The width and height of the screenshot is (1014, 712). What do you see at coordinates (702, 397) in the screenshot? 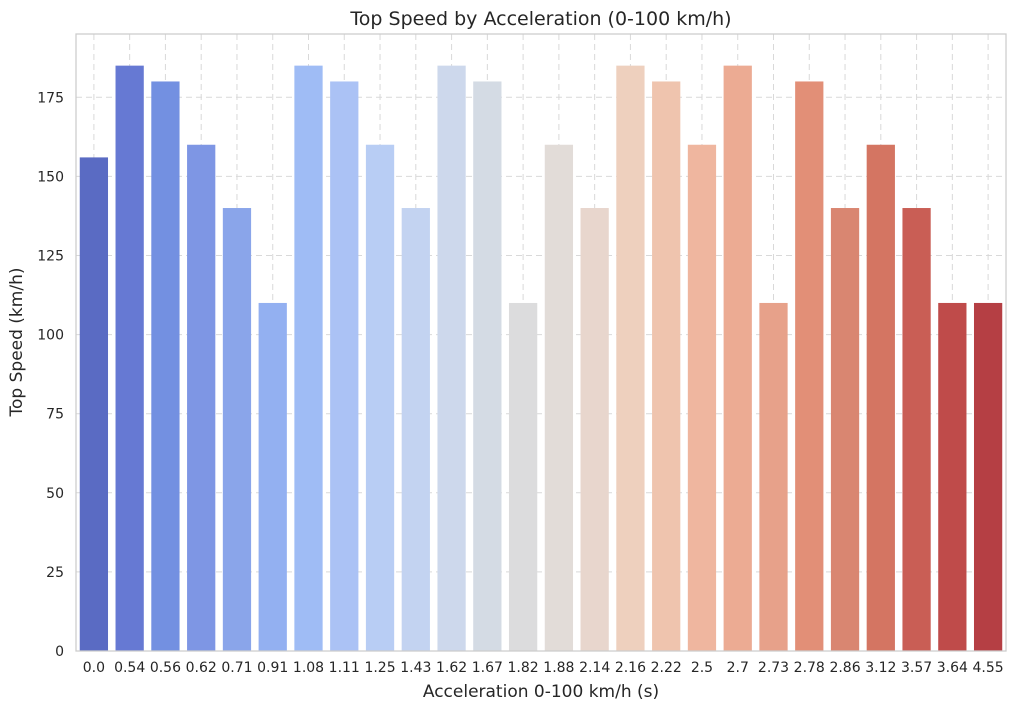
I see `bar-2.5` at bounding box center [702, 397].